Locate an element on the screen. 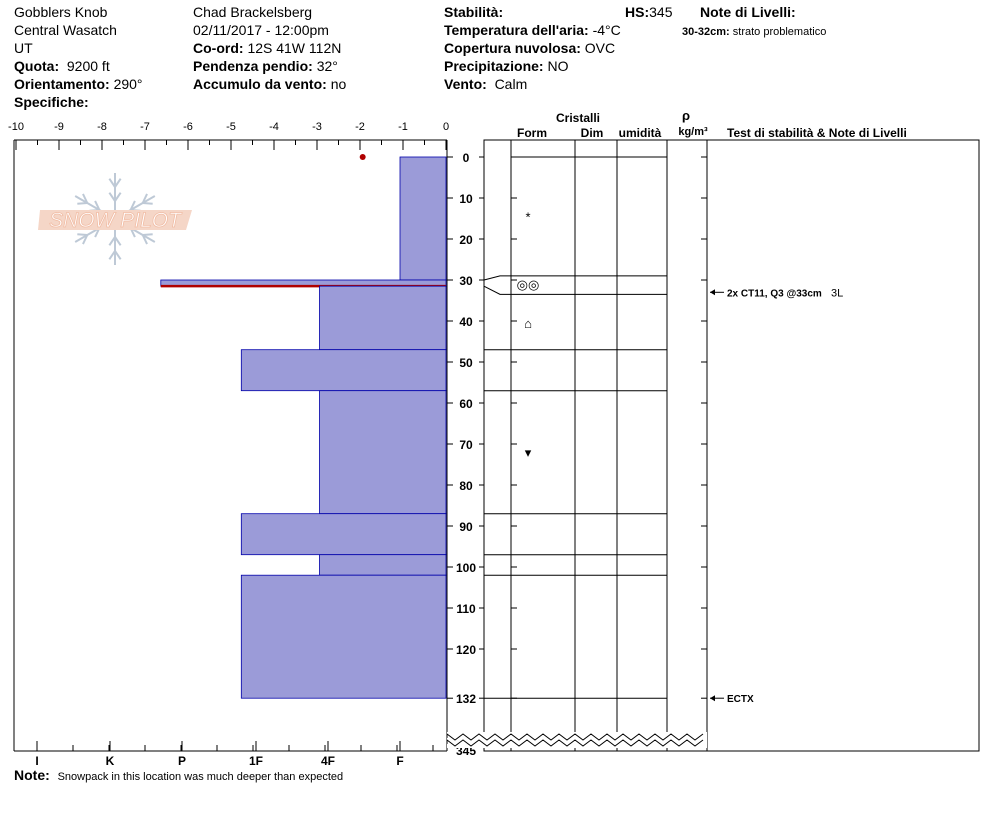 The width and height of the screenshot is (994, 840). depth-tick-label: 80 is located at coordinates (466, 486).